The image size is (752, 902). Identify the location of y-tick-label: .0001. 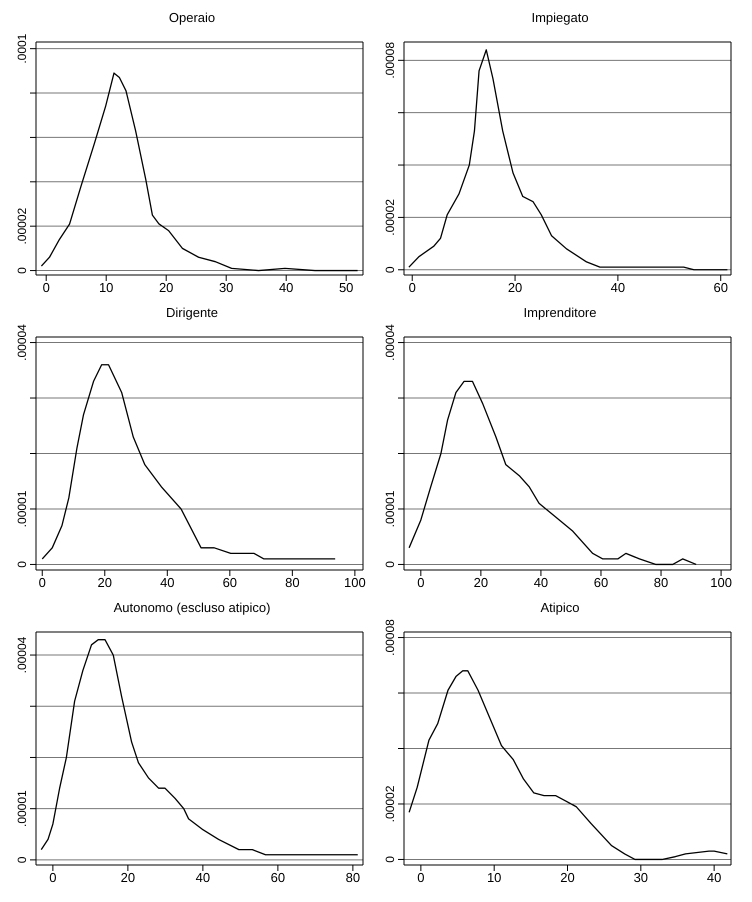
(22, 48).